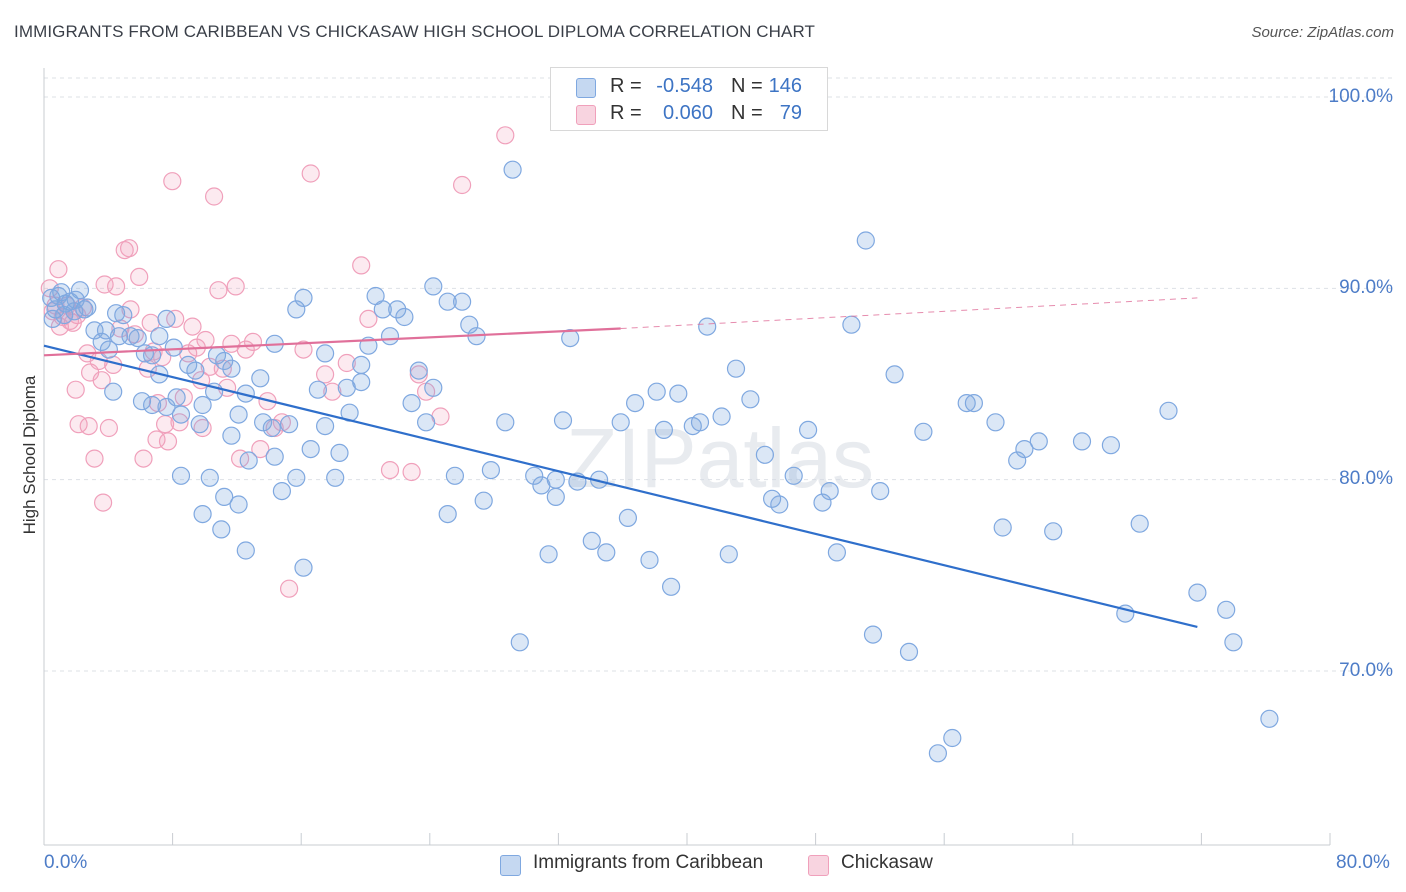 This screenshot has width=1406, height=892. What do you see at coordinates (1366, 478) in the screenshot?
I see `y-tick-label-80: 80.0%` at bounding box center [1366, 478].